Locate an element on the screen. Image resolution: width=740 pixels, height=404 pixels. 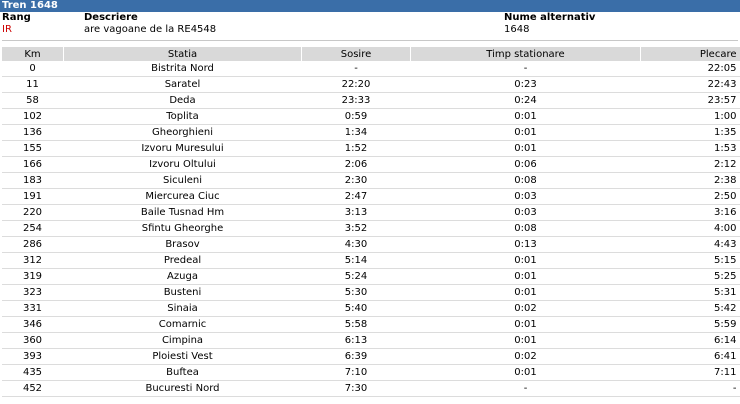
cell-statia: Saratel is located at coordinates (182, 84).